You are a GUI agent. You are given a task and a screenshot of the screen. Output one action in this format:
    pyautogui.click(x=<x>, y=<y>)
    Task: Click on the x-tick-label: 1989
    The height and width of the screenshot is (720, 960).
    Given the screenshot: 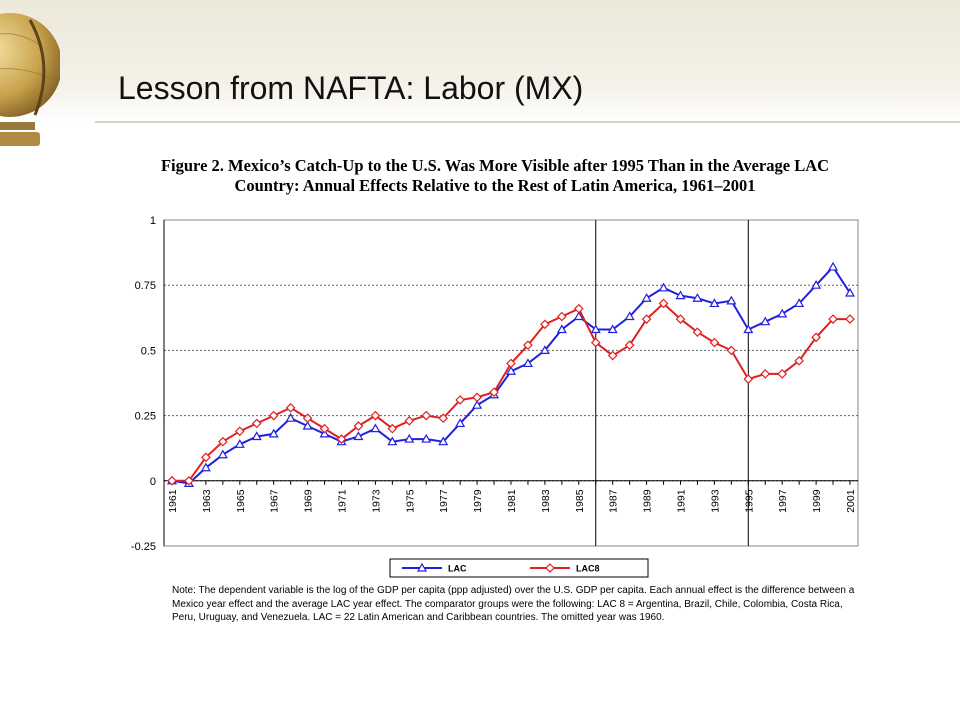 What is the action you would take?
    pyautogui.click(x=648, y=501)
    